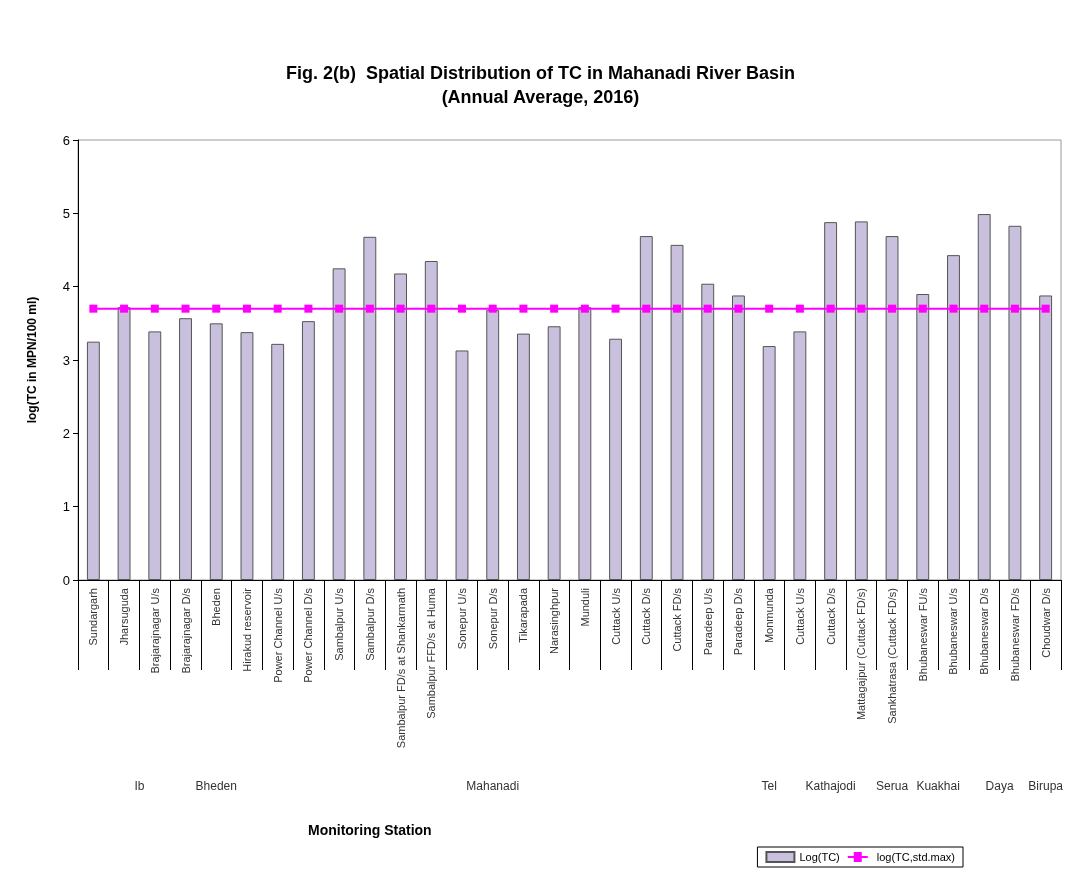 The height and width of the screenshot is (877, 1081). I want to click on x-tick-label: Tikarapada, so click(523, 615).